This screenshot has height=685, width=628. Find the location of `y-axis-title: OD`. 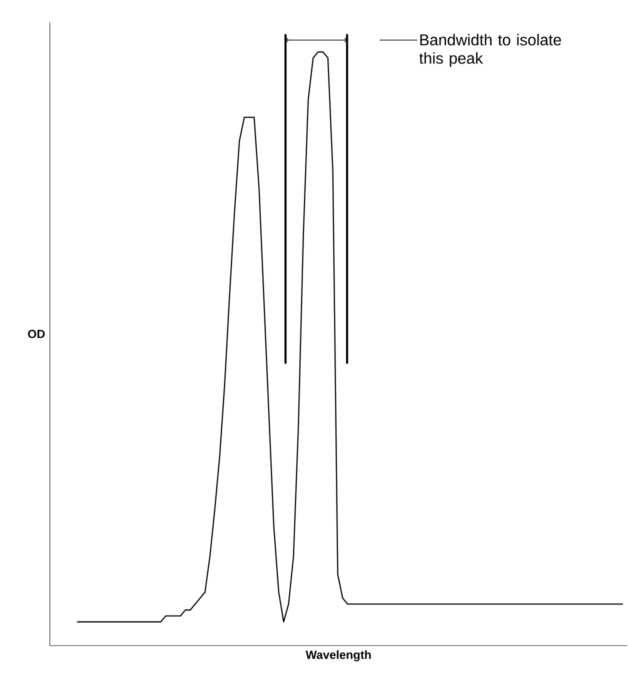

y-axis-title: OD is located at coordinates (36, 334).